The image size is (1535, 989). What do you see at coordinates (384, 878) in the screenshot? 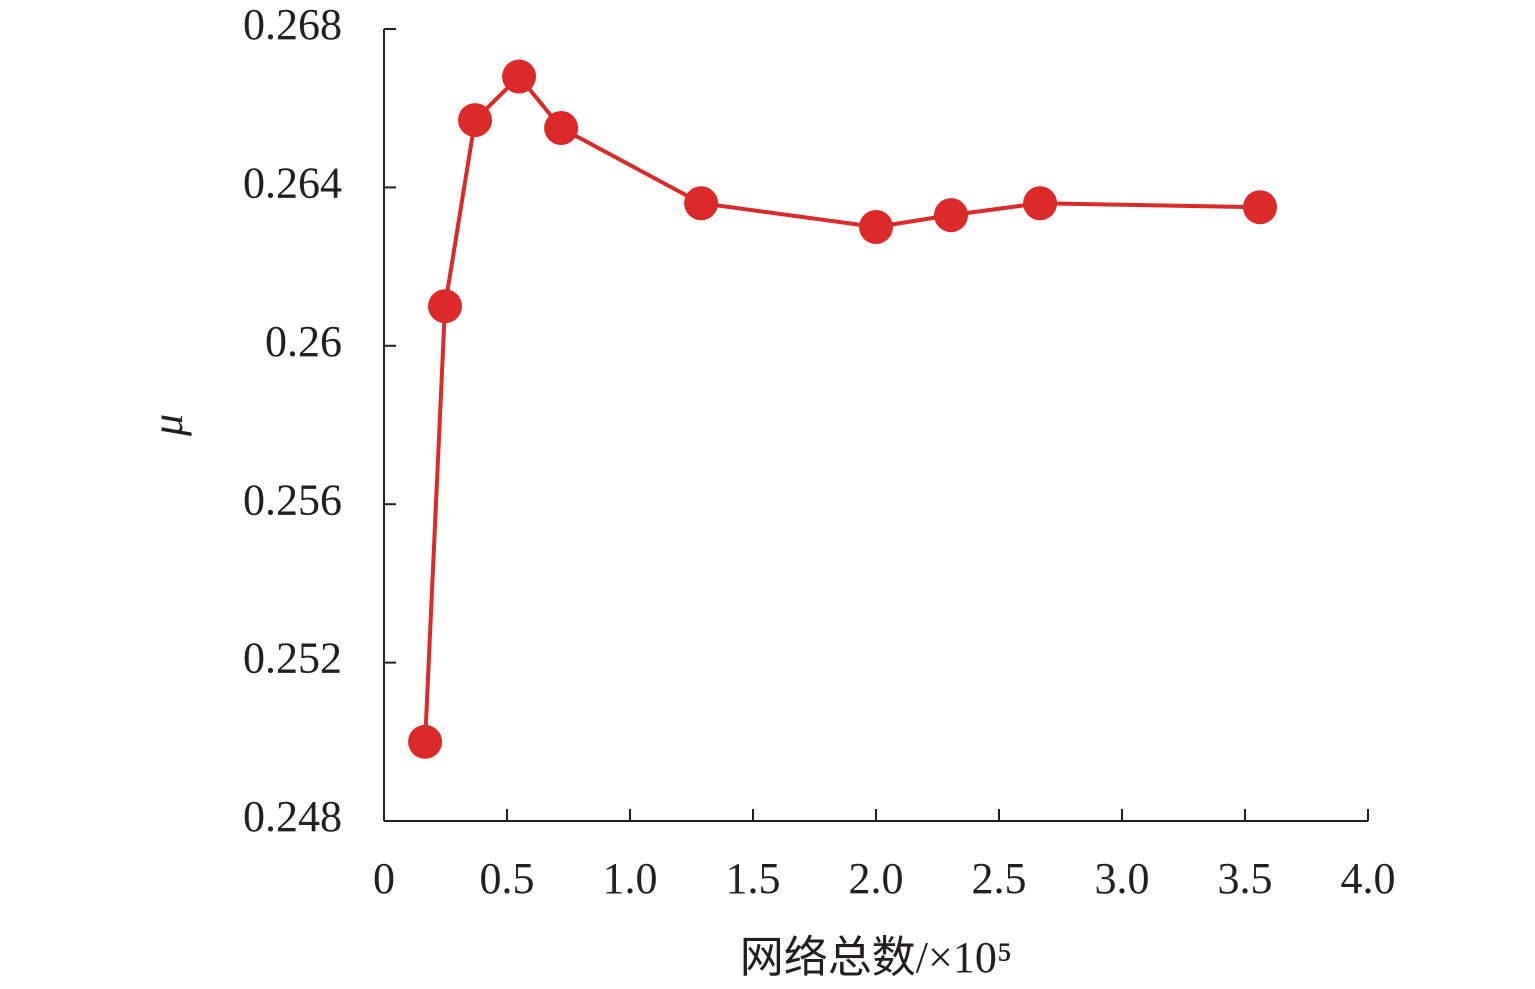
I see `x-tick-label: 0` at bounding box center [384, 878].